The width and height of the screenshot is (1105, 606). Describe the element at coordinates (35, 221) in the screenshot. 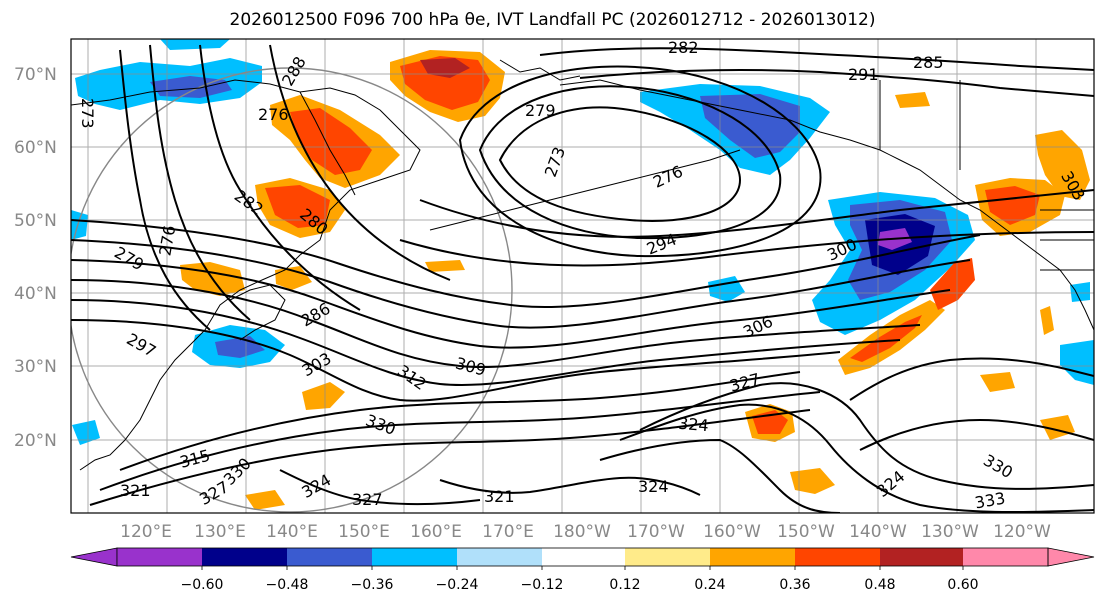

I see `lat-label: 50°N` at that location.